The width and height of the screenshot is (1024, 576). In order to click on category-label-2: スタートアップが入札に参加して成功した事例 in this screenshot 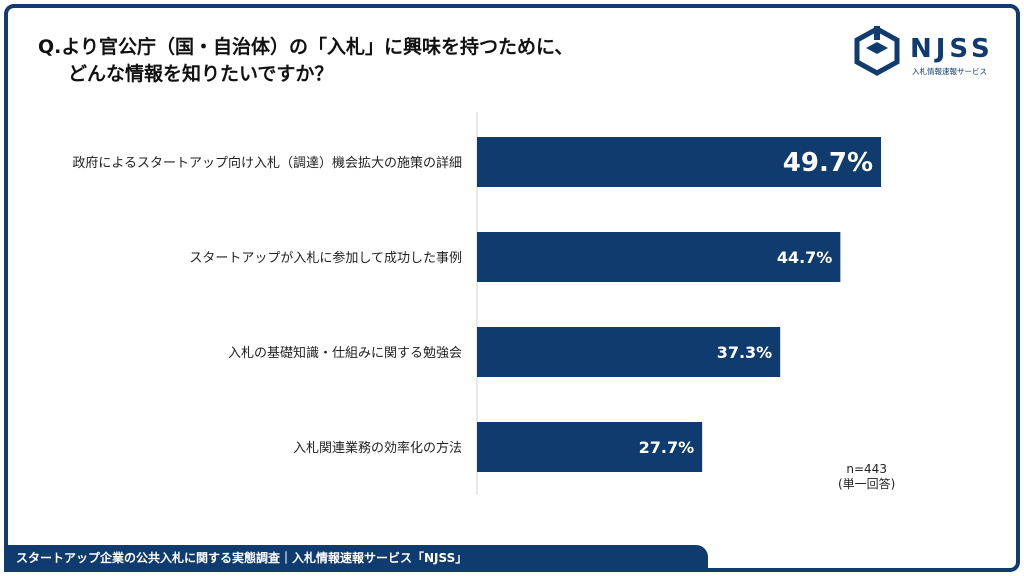, I will do `click(325, 258)`.